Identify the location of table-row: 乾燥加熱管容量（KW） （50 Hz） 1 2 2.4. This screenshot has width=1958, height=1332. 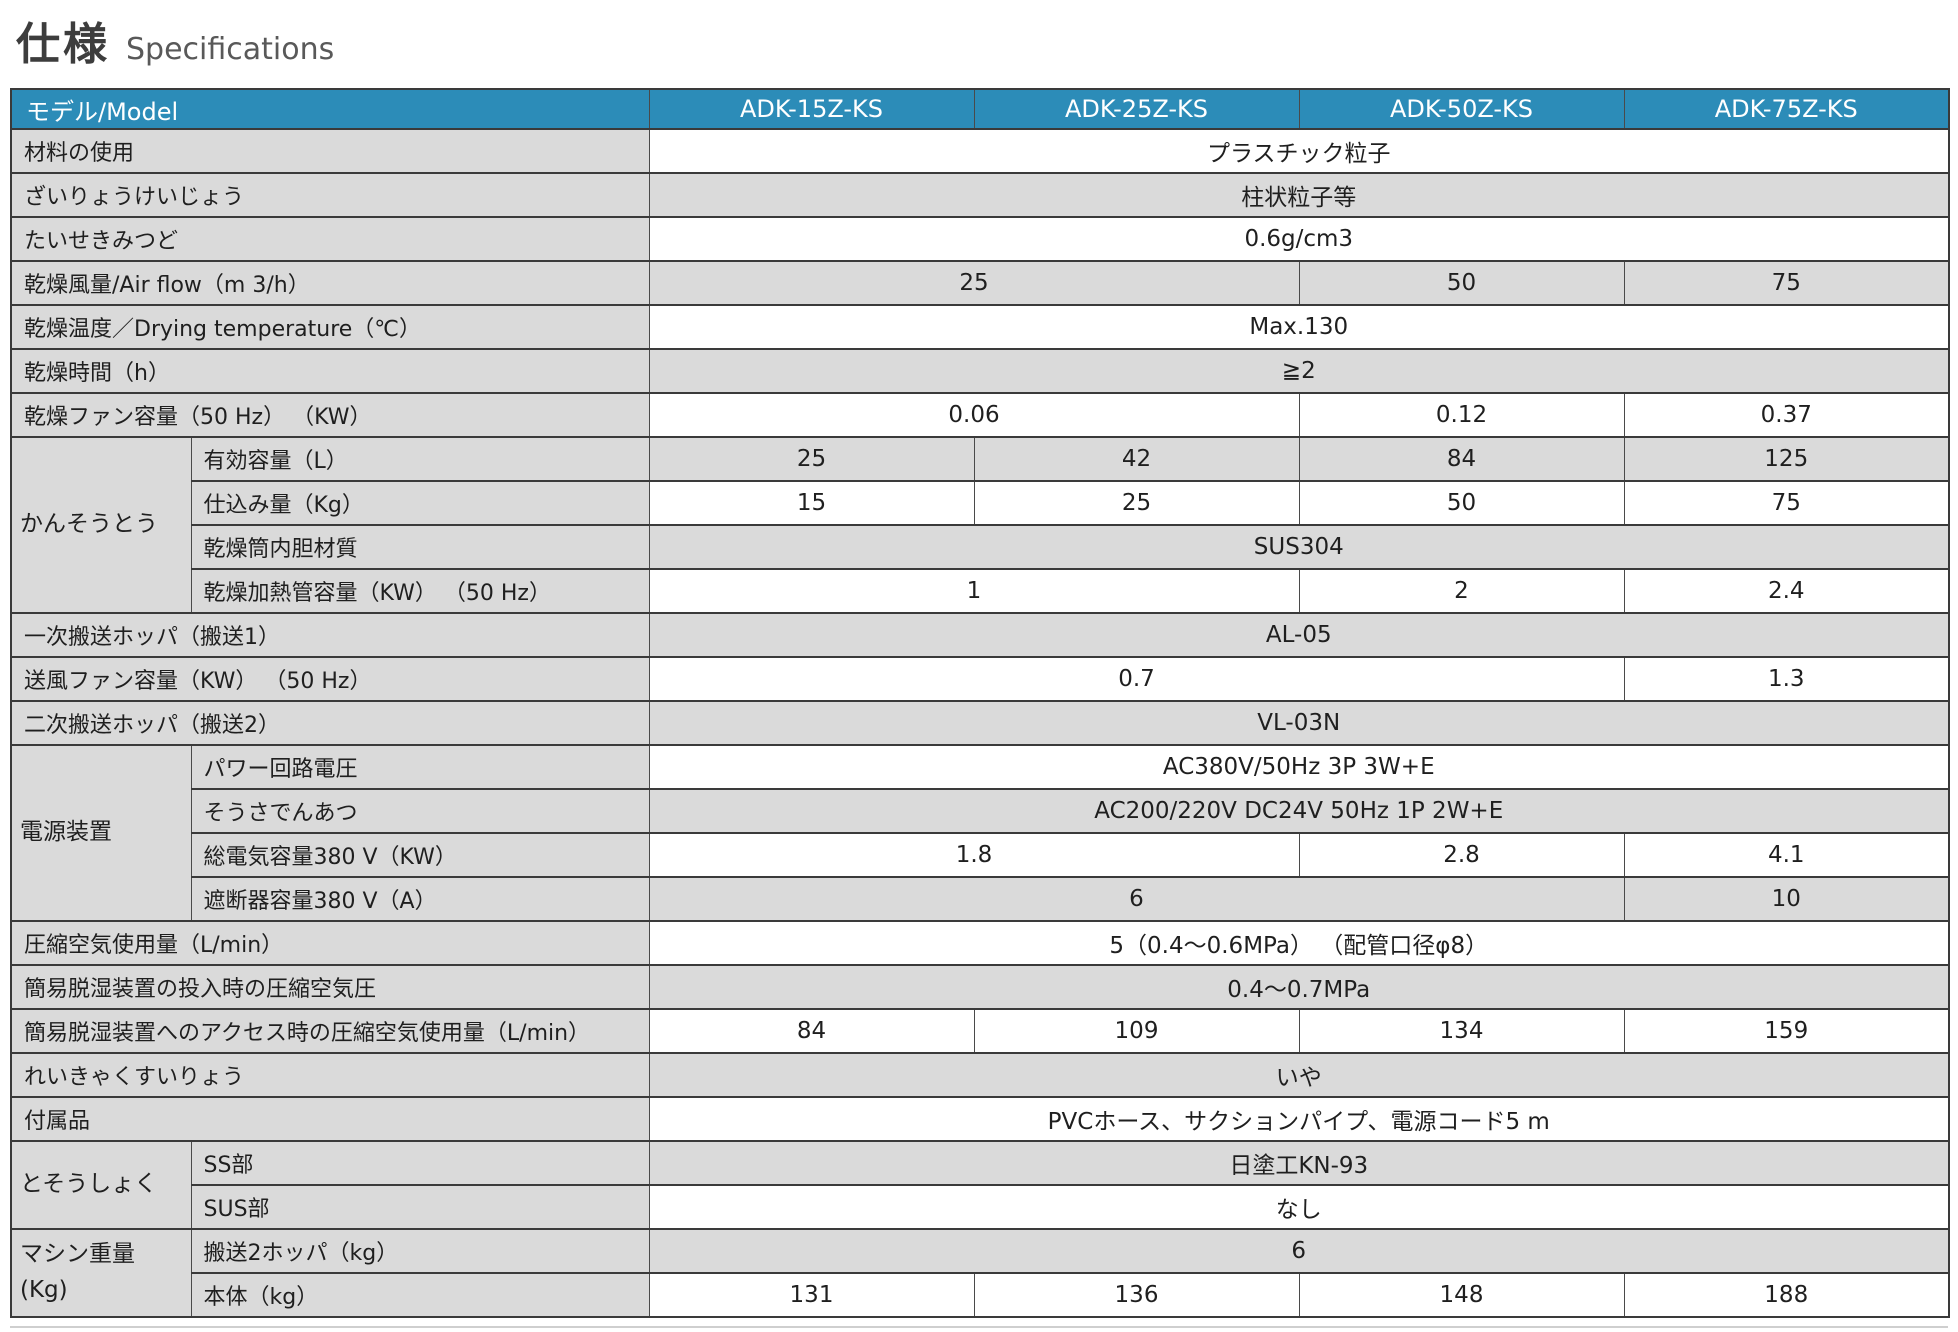
(980, 591).